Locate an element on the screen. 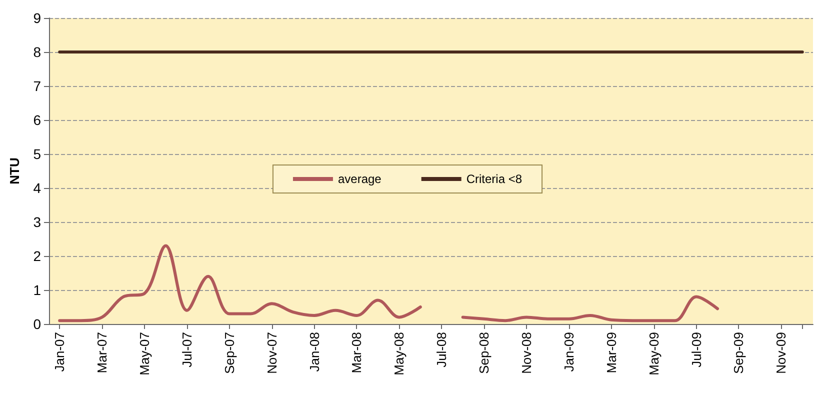  y-tick-label: 4 is located at coordinates (37, 188).